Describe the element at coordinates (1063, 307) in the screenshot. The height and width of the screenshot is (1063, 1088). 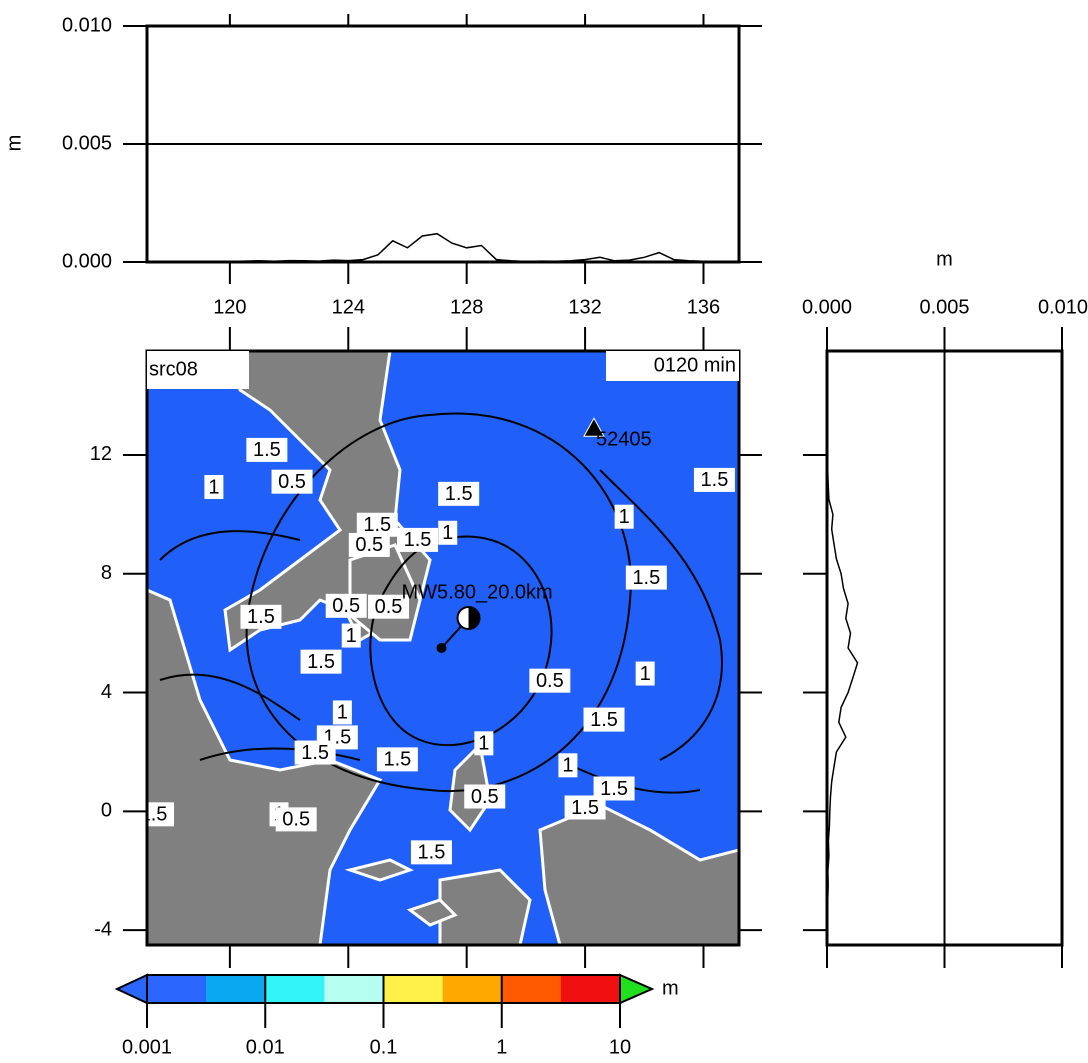
I see `x-tick-label: 0.010` at that location.